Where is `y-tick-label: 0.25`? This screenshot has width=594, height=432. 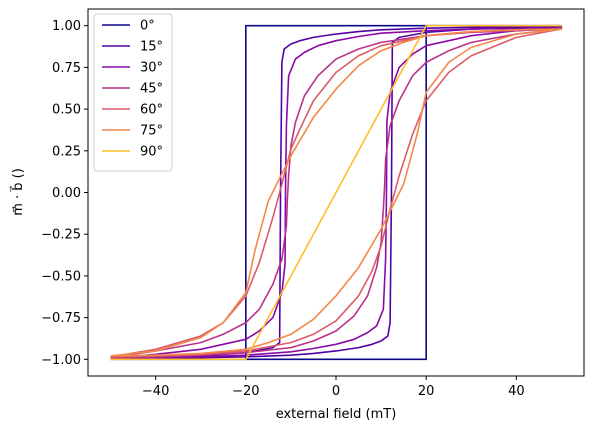
y-tick-label: 0.25 is located at coordinates (66, 151).